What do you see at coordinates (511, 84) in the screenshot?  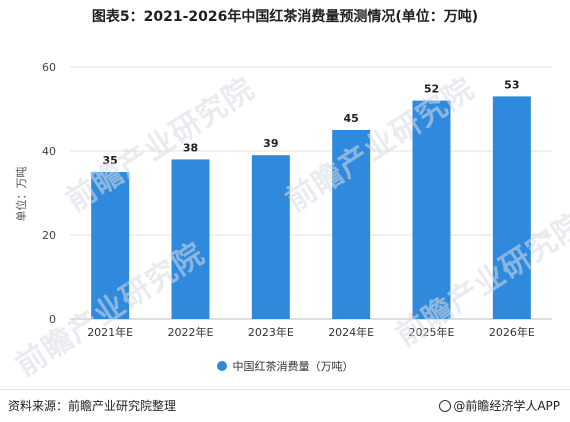 I see `data-label: 53` at bounding box center [511, 84].